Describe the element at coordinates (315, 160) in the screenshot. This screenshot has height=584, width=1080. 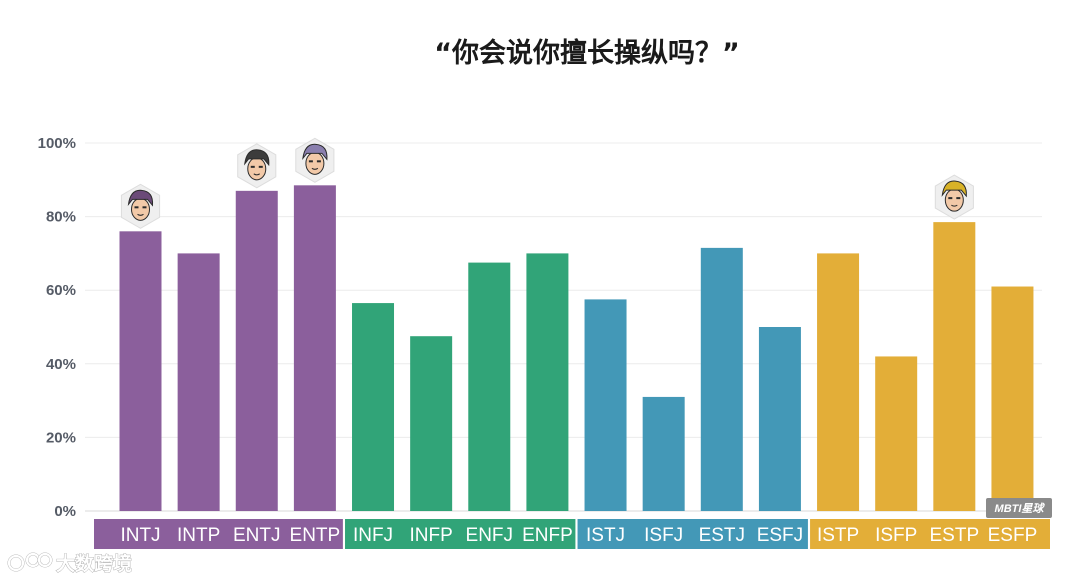
I see `avatar-entp-icon` at that location.